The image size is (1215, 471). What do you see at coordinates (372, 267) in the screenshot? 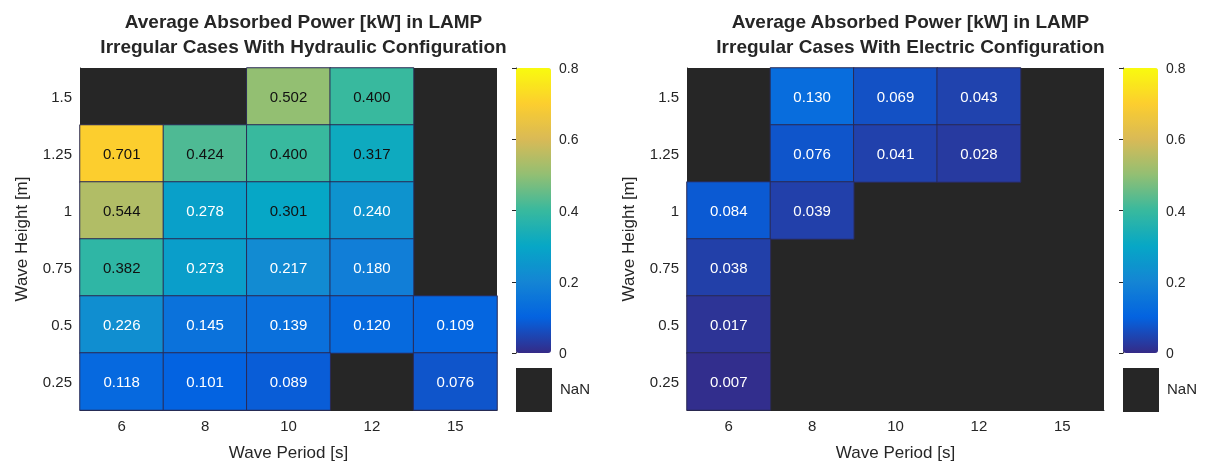
I see `data-label: 0.180` at bounding box center [372, 267].